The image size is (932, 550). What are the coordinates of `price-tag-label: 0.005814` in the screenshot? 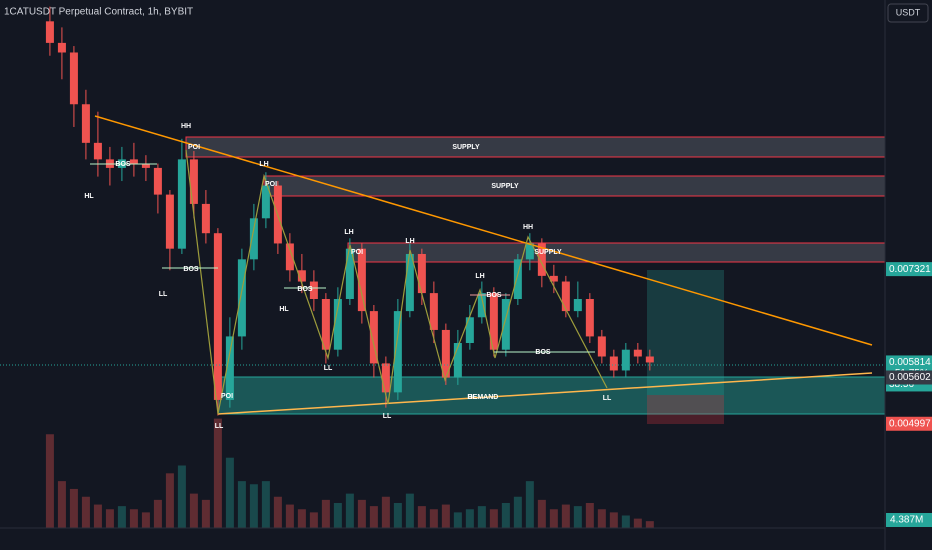 It's located at (910, 362).